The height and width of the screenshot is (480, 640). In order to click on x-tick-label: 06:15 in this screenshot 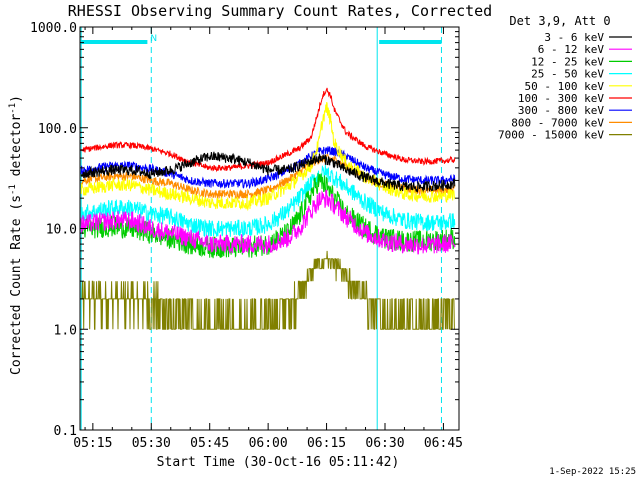, I will do `click(326, 443)`.